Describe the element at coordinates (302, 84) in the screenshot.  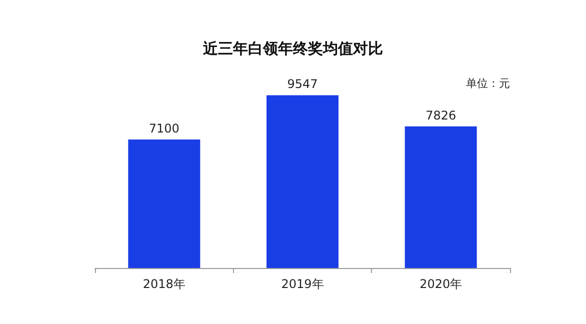
I see `data-label: 9547` at that location.